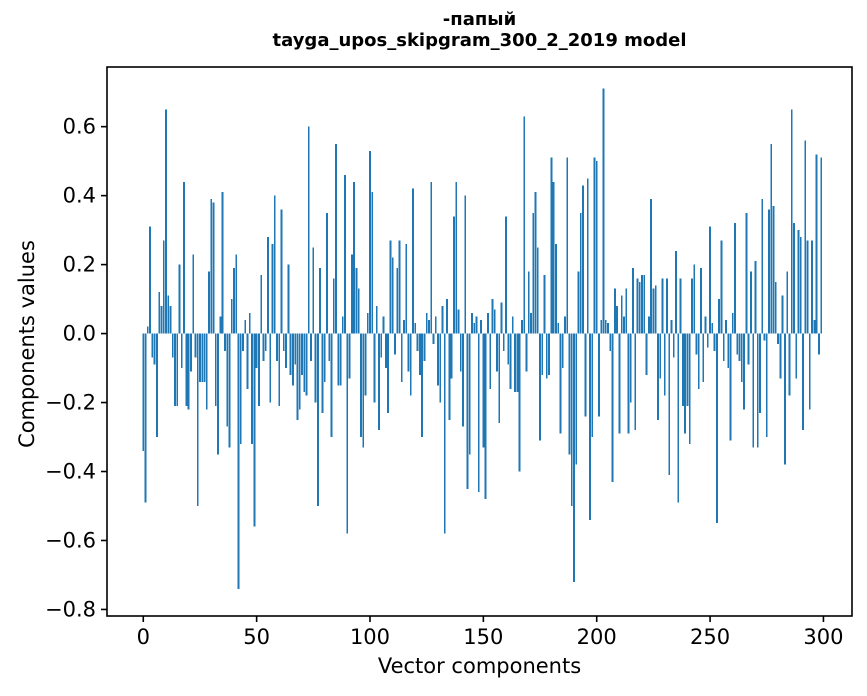 This screenshot has height=696, width=867. Describe the element at coordinates (370, 637) in the screenshot. I see `x-tick-label: 100` at that location.